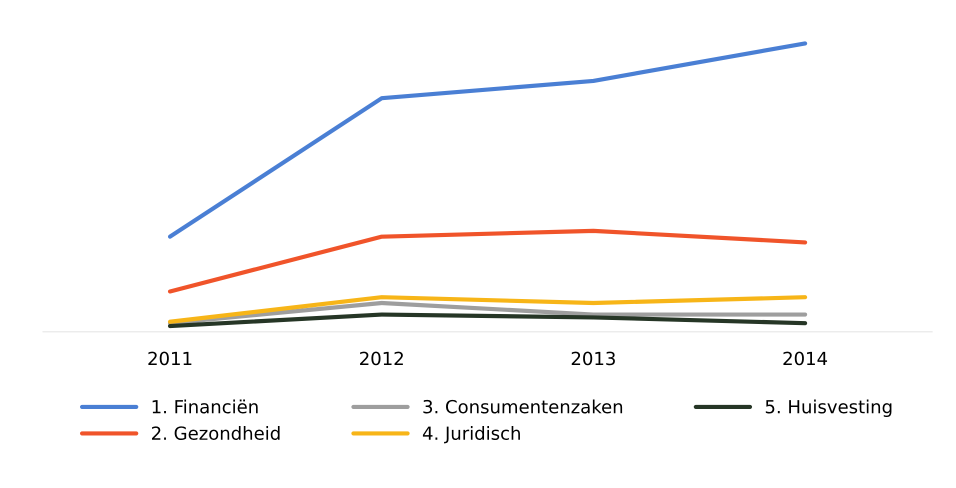 The height and width of the screenshot is (488, 956). I want to click on legend-label: 2. Gezondheid, so click(216, 433).